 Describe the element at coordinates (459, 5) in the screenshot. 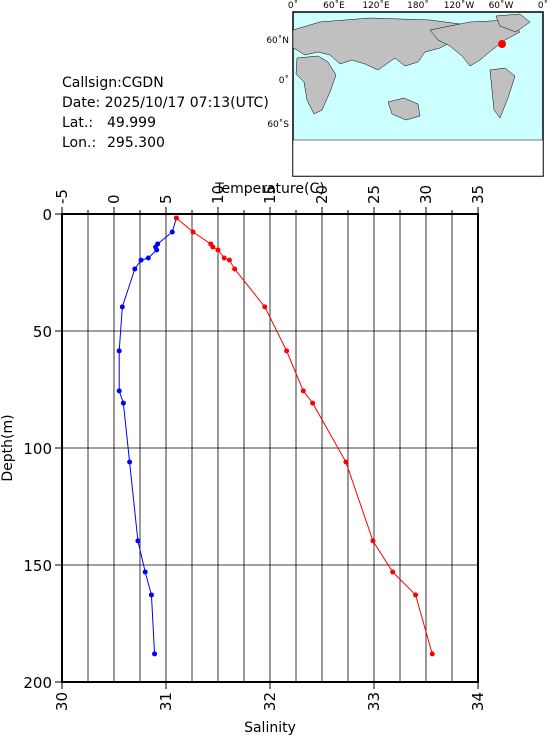

I see `map-lon-label: 120˚W` at that location.